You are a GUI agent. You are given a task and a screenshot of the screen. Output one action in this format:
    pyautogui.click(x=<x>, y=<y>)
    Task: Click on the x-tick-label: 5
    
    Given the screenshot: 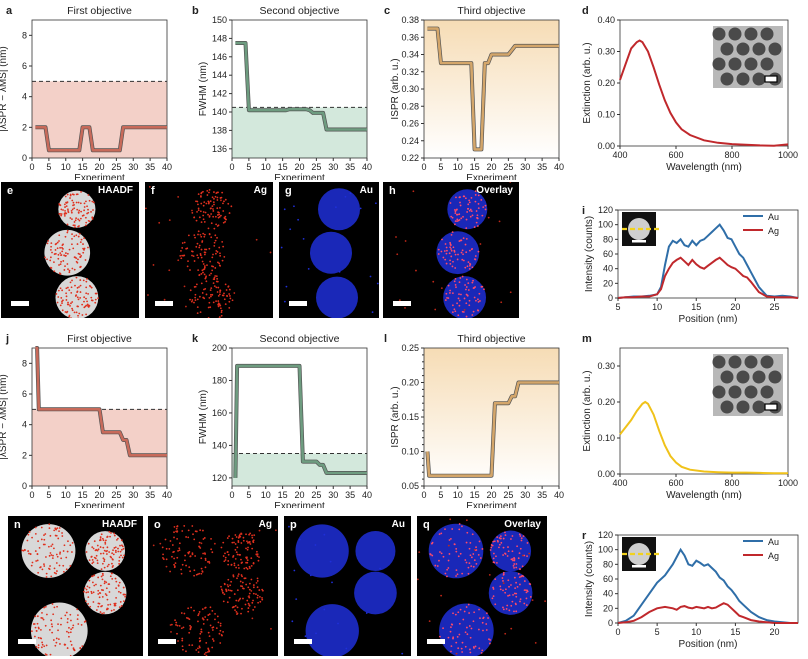 What is the action you would take?
    pyautogui.click(x=248, y=495)
    